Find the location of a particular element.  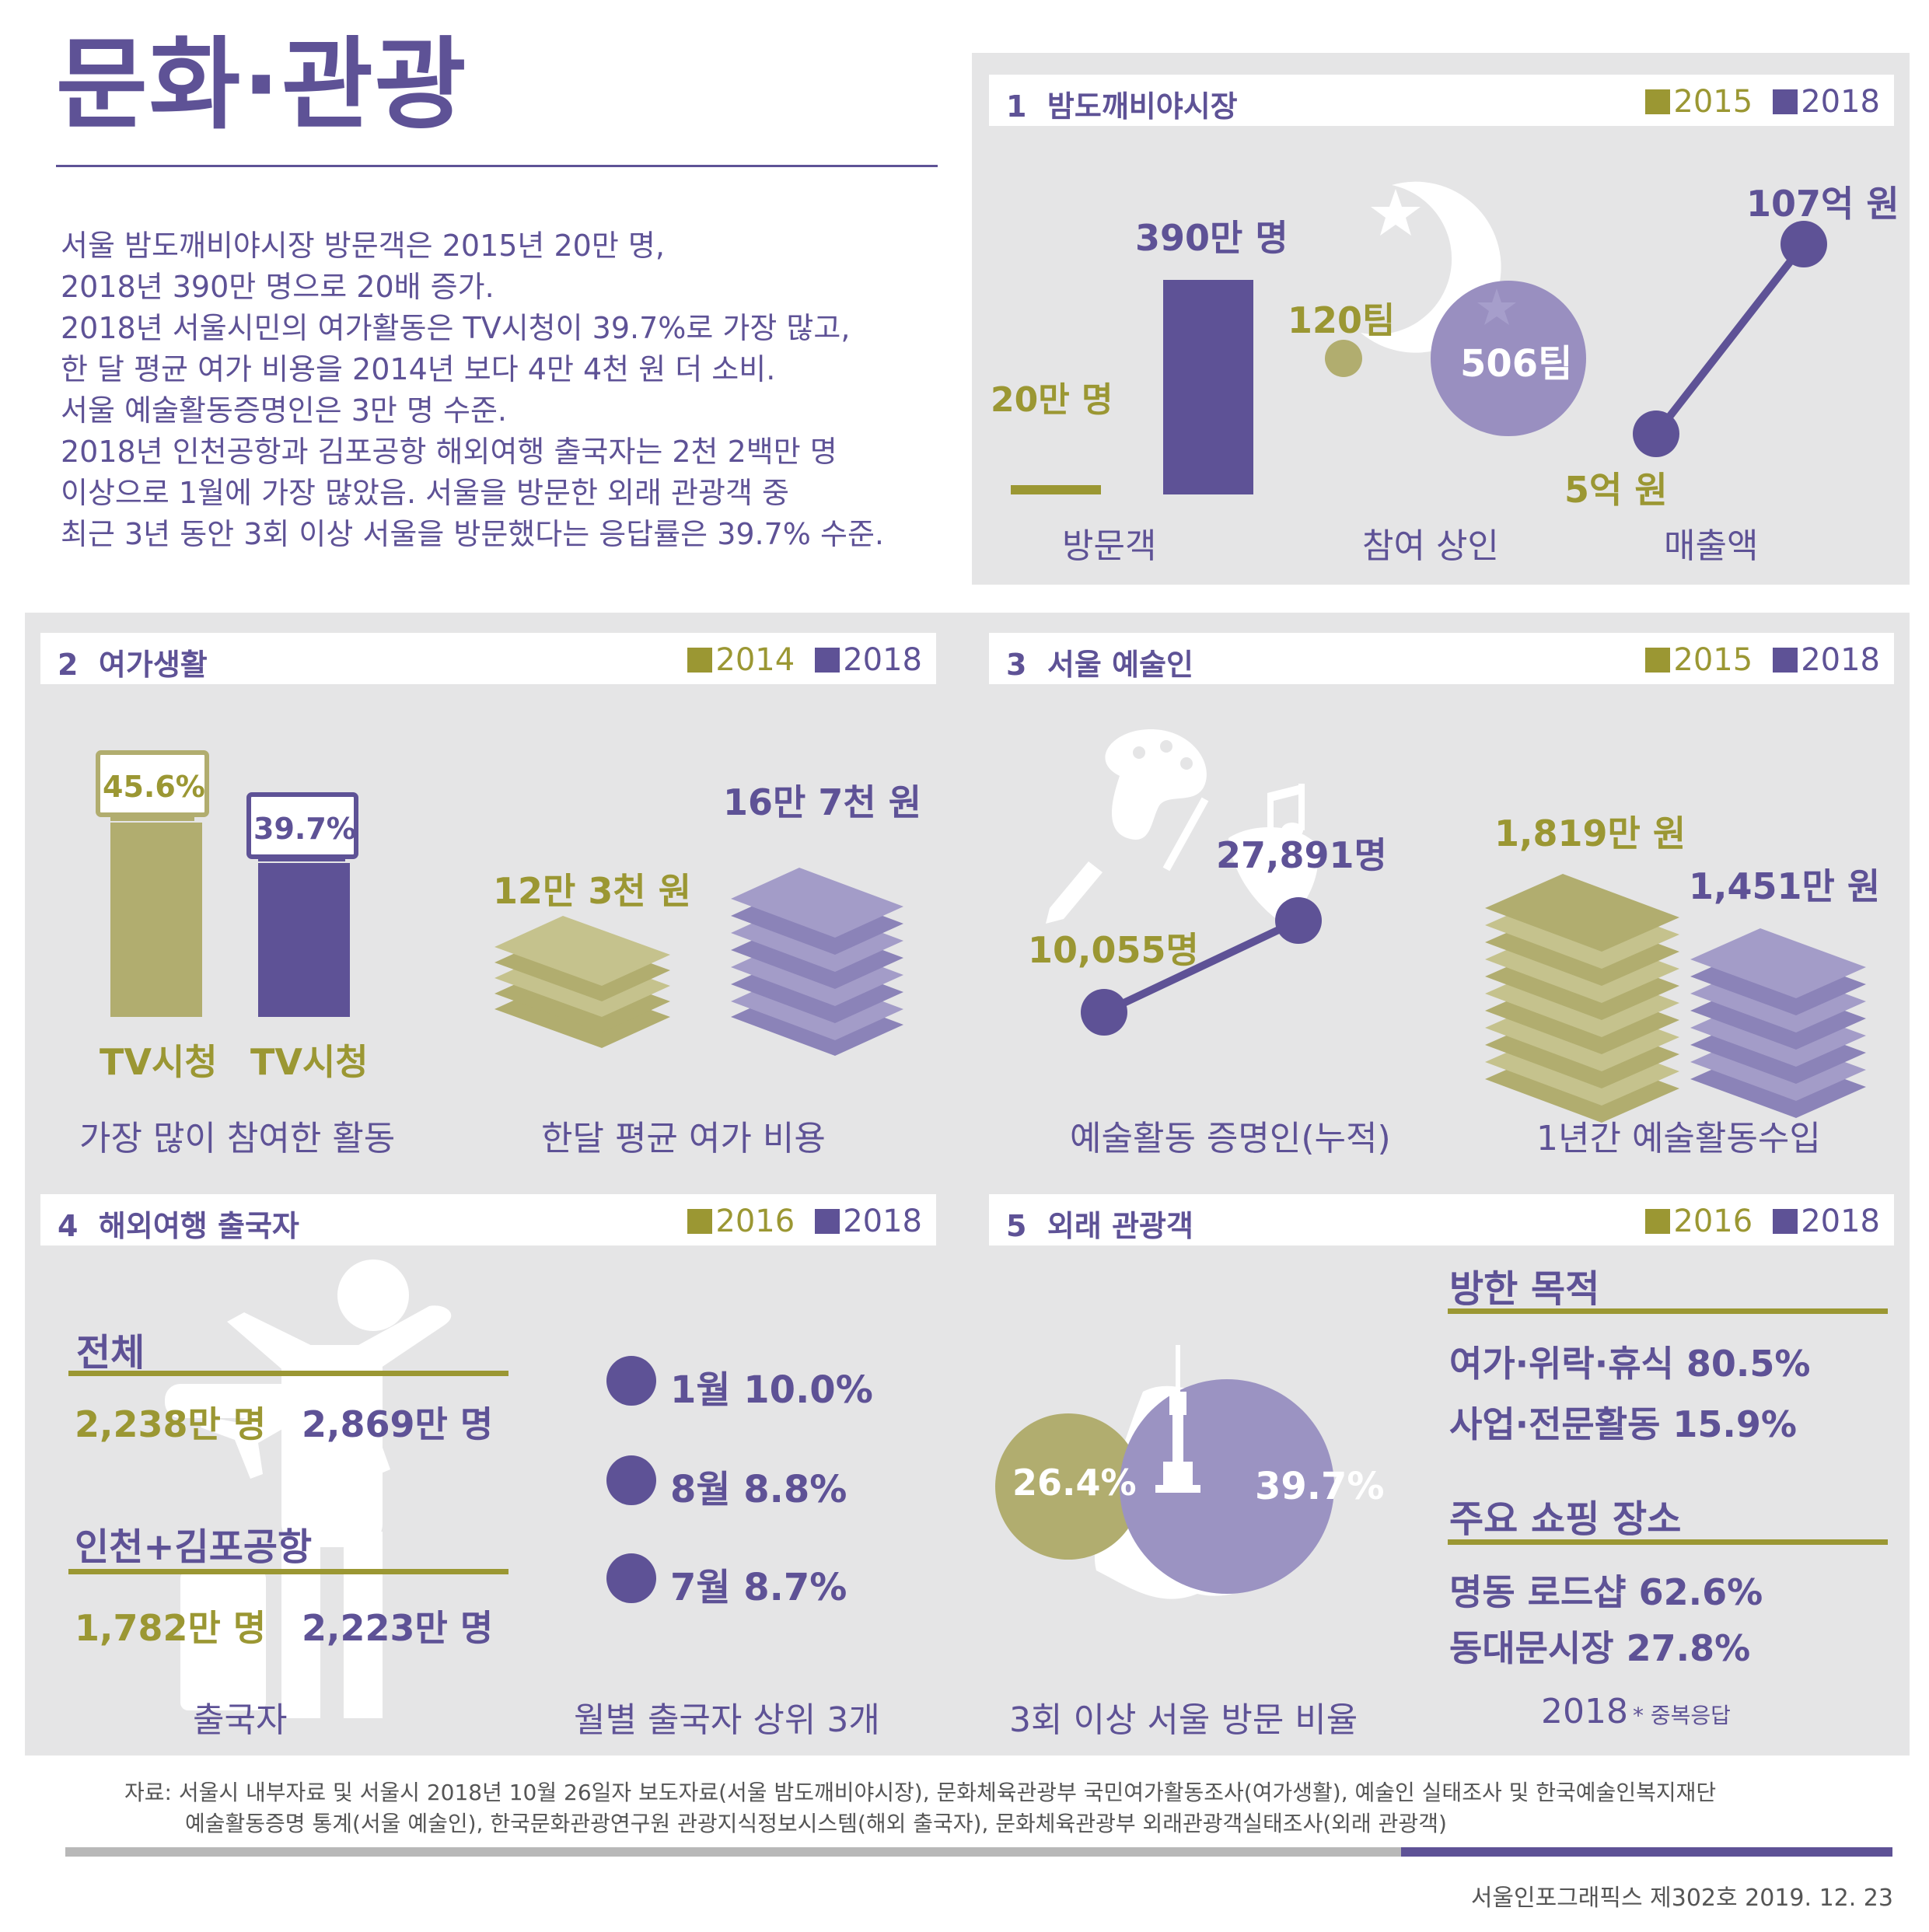

sales-line is located at coordinates (1730, 339).